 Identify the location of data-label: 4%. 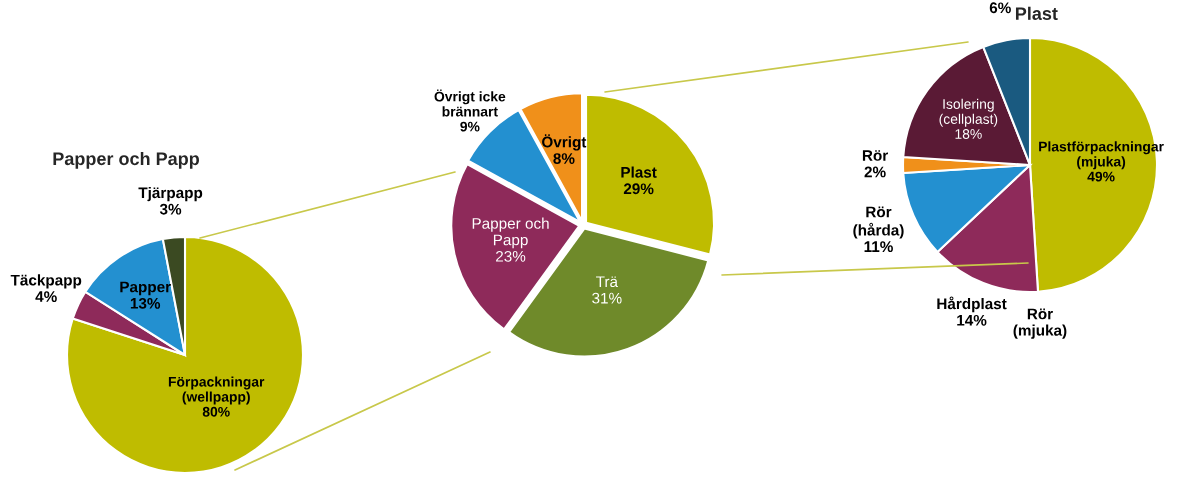
(46, 296).